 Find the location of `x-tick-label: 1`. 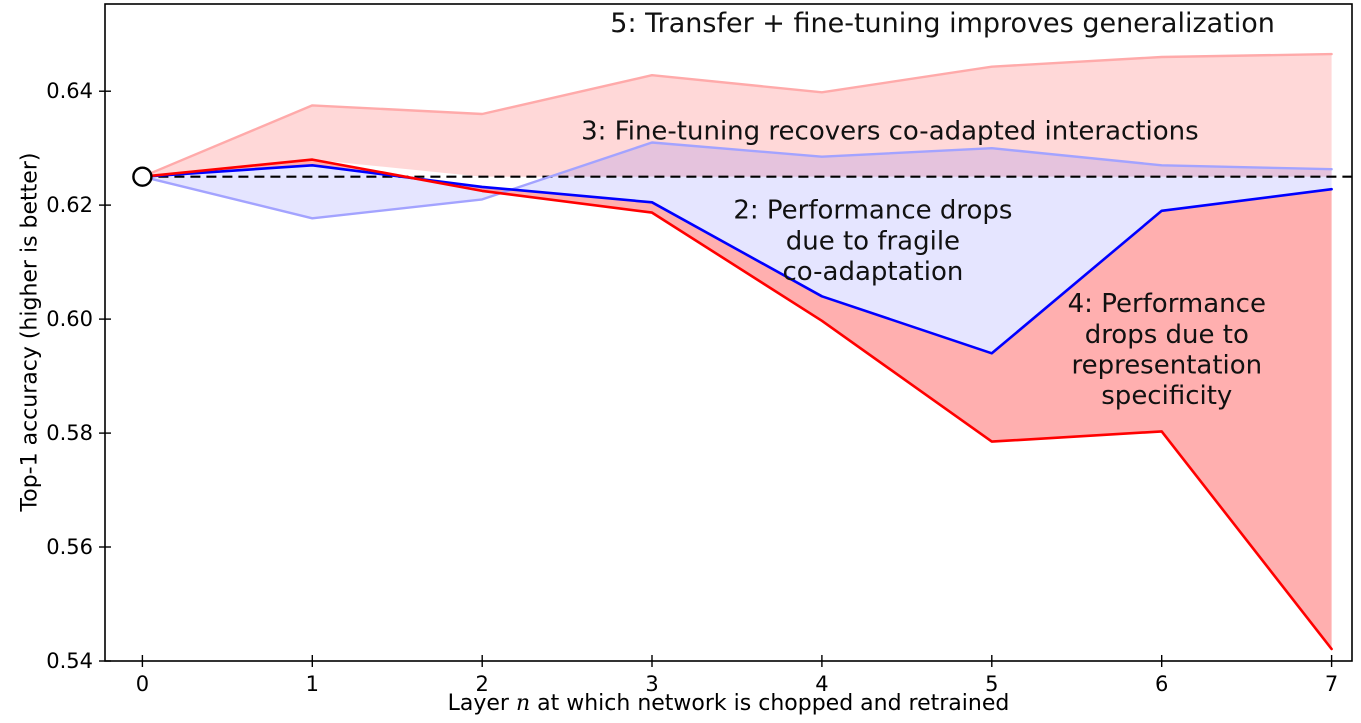

x-tick-label: 1 is located at coordinates (312, 684).